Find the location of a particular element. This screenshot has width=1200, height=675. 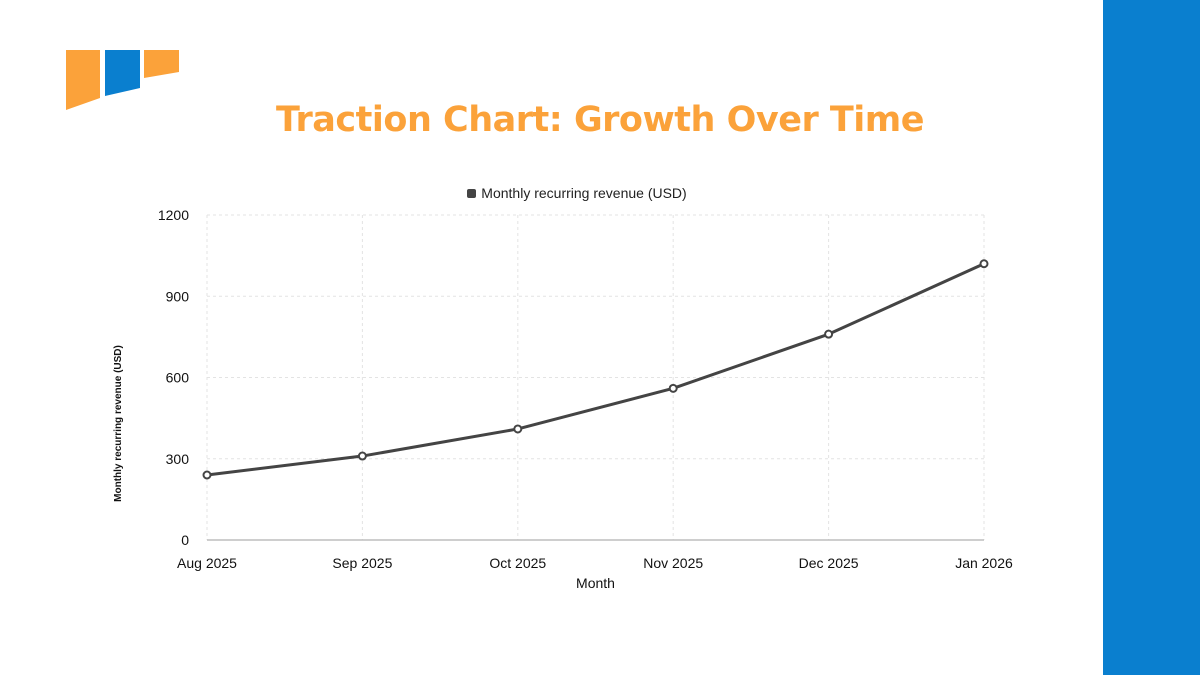

side-accent-bar is located at coordinates (1151, 337).